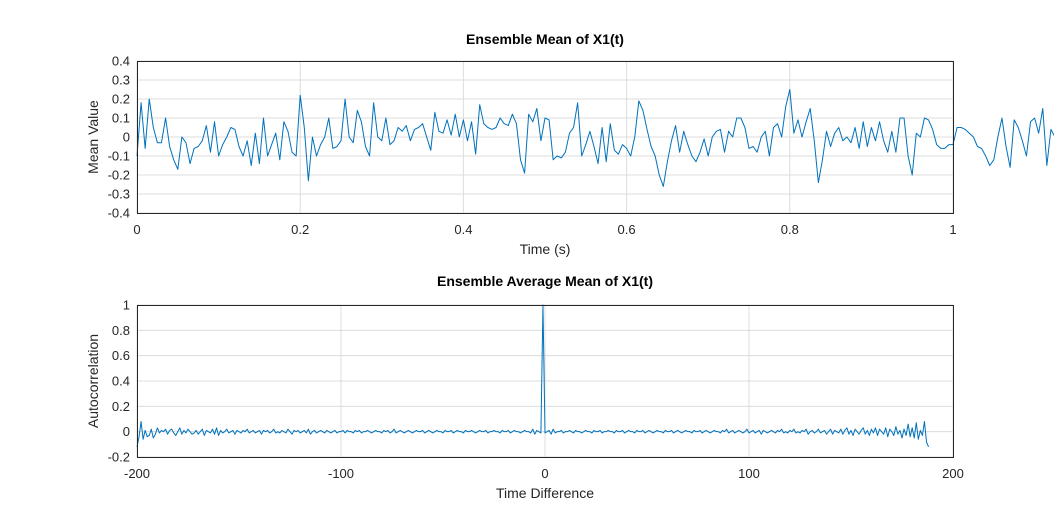  What do you see at coordinates (121, 80) in the screenshot?
I see `y-tick-label: 0.3` at bounding box center [121, 80].